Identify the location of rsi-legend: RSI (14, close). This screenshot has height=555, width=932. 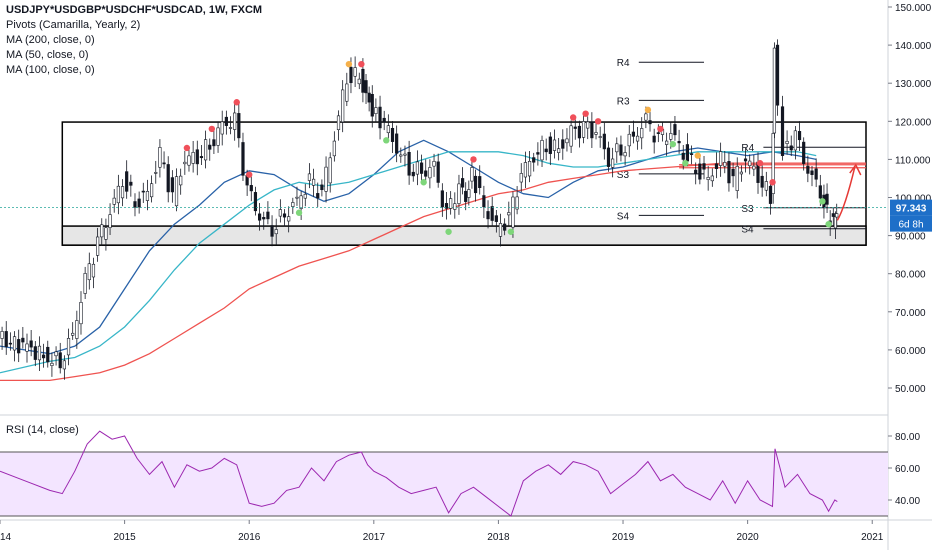
(42, 430).